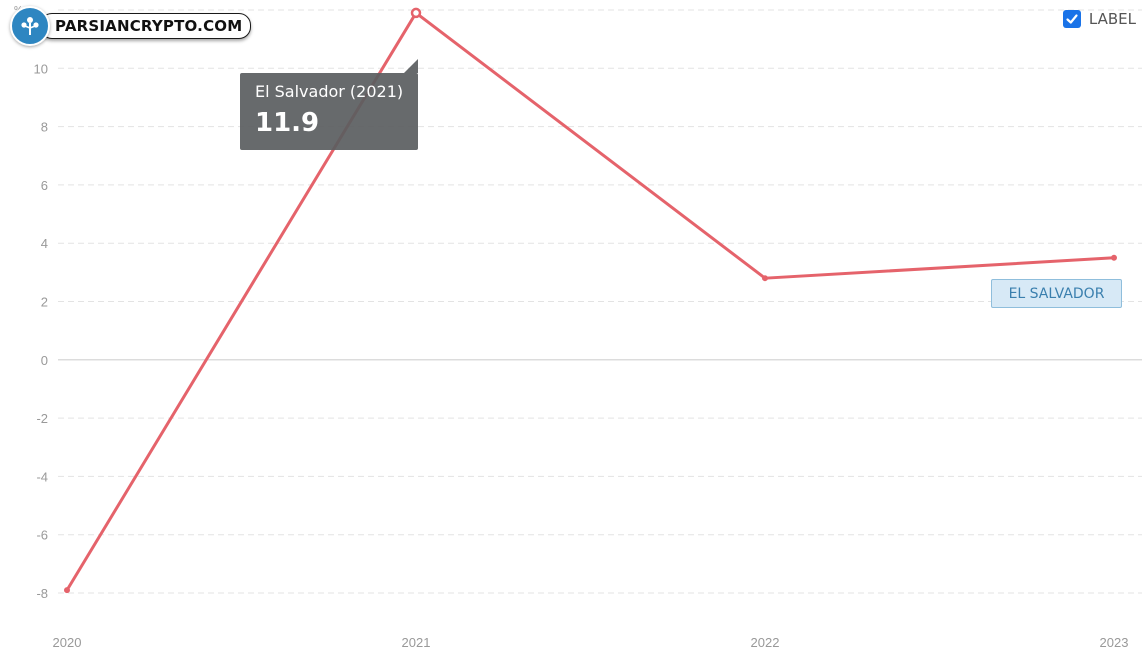 The width and height of the screenshot is (1142, 658). Describe the element at coordinates (41, 68) in the screenshot. I see `y-tick-label: 10` at that location.